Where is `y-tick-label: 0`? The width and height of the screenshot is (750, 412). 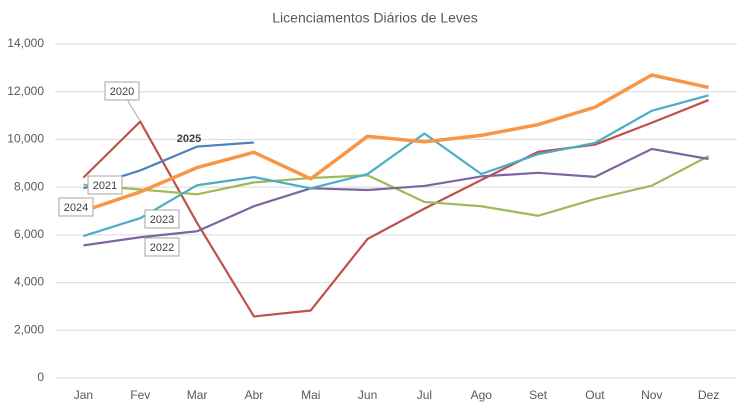 y-tick-label: 0 is located at coordinates (40, 377).